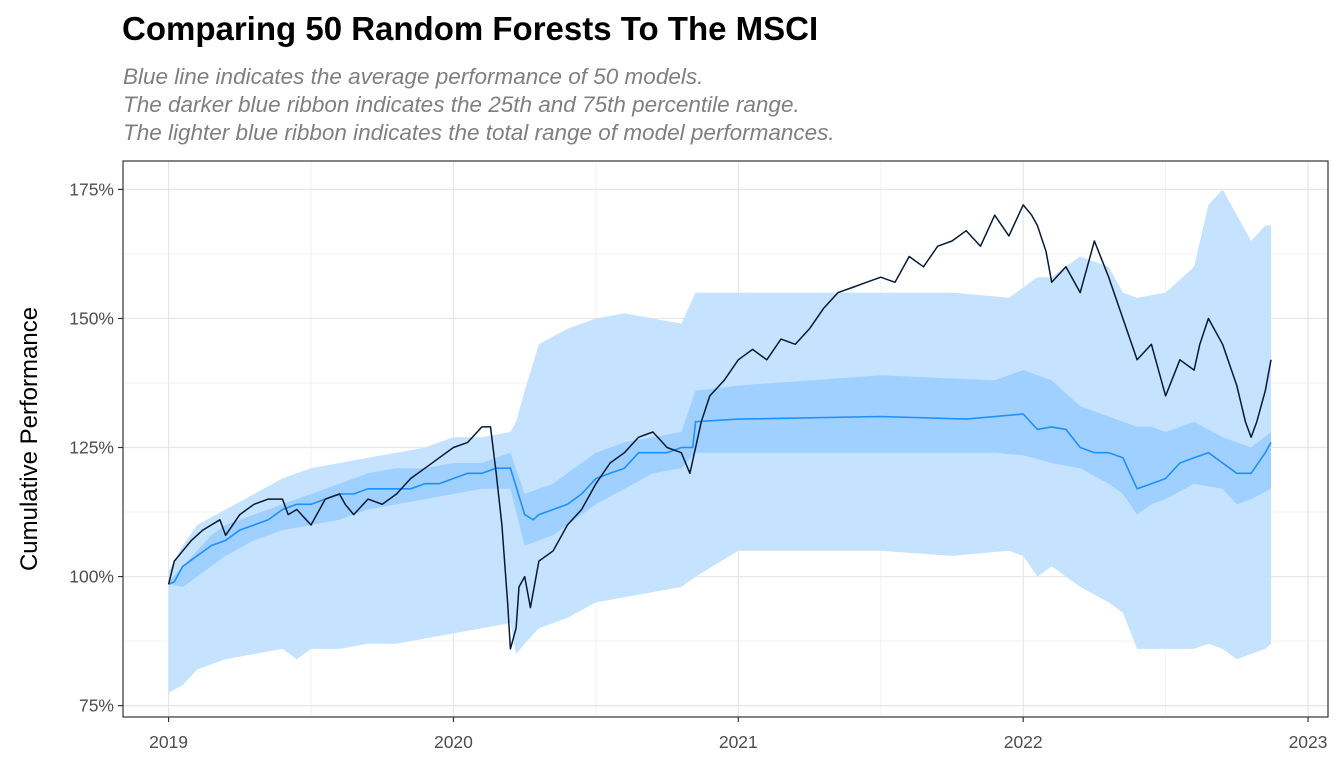  Describe the element at coordinates (1023, 742) in the screenshot. I see `x-tick-label: 2022` at that location.